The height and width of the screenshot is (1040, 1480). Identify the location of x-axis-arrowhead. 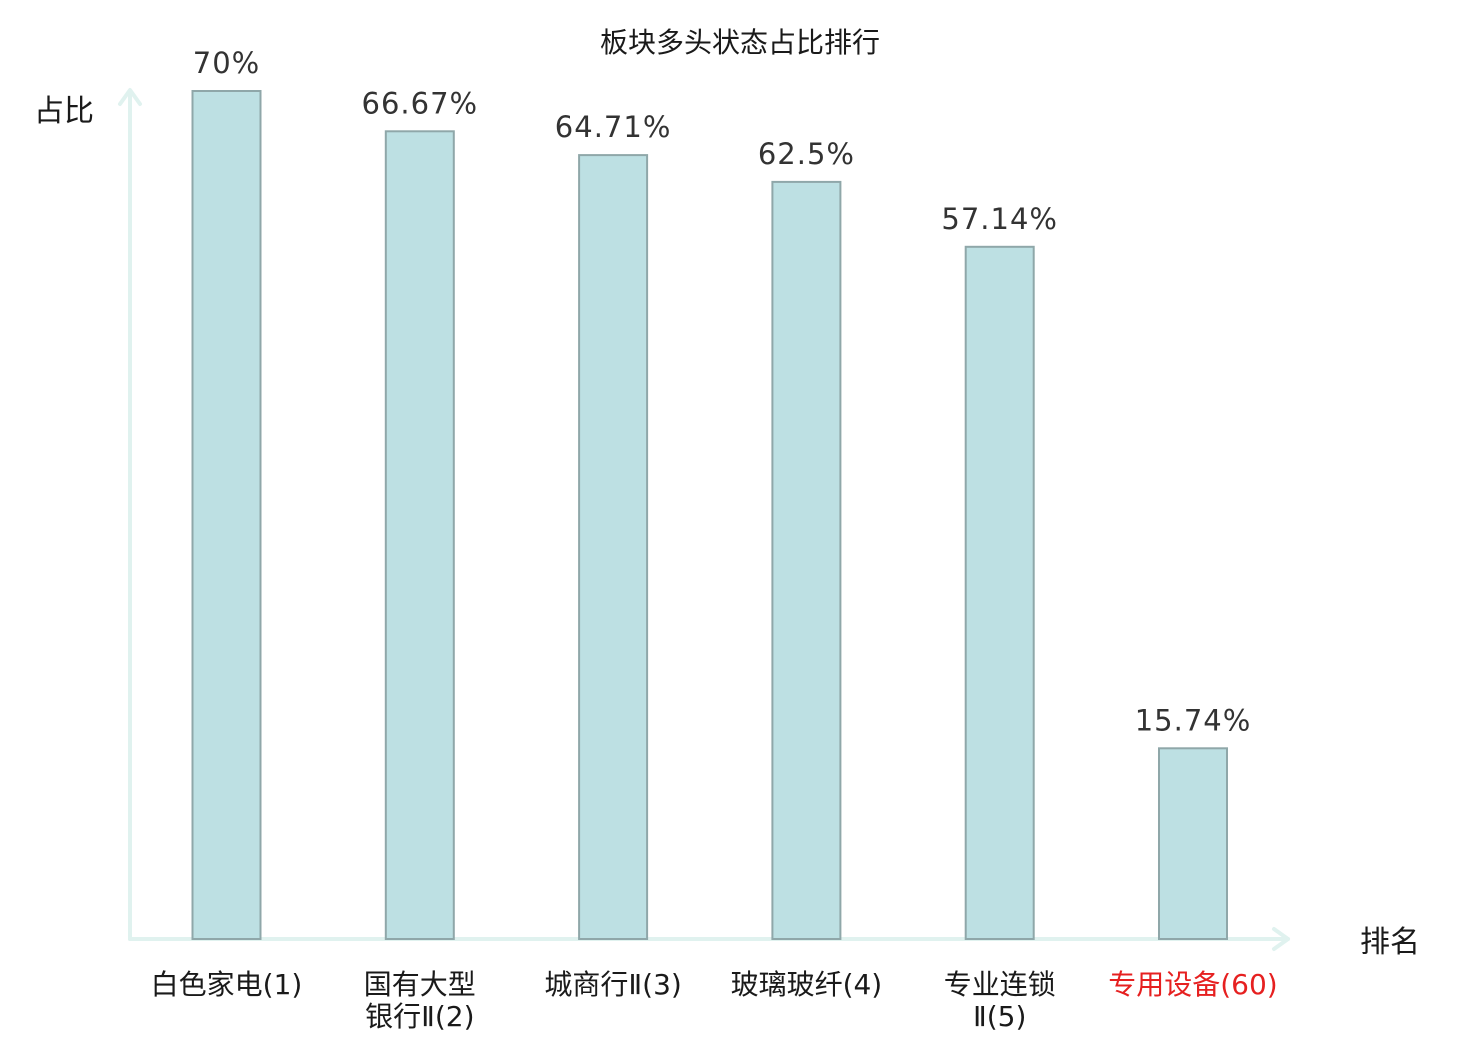
(1281, 939).